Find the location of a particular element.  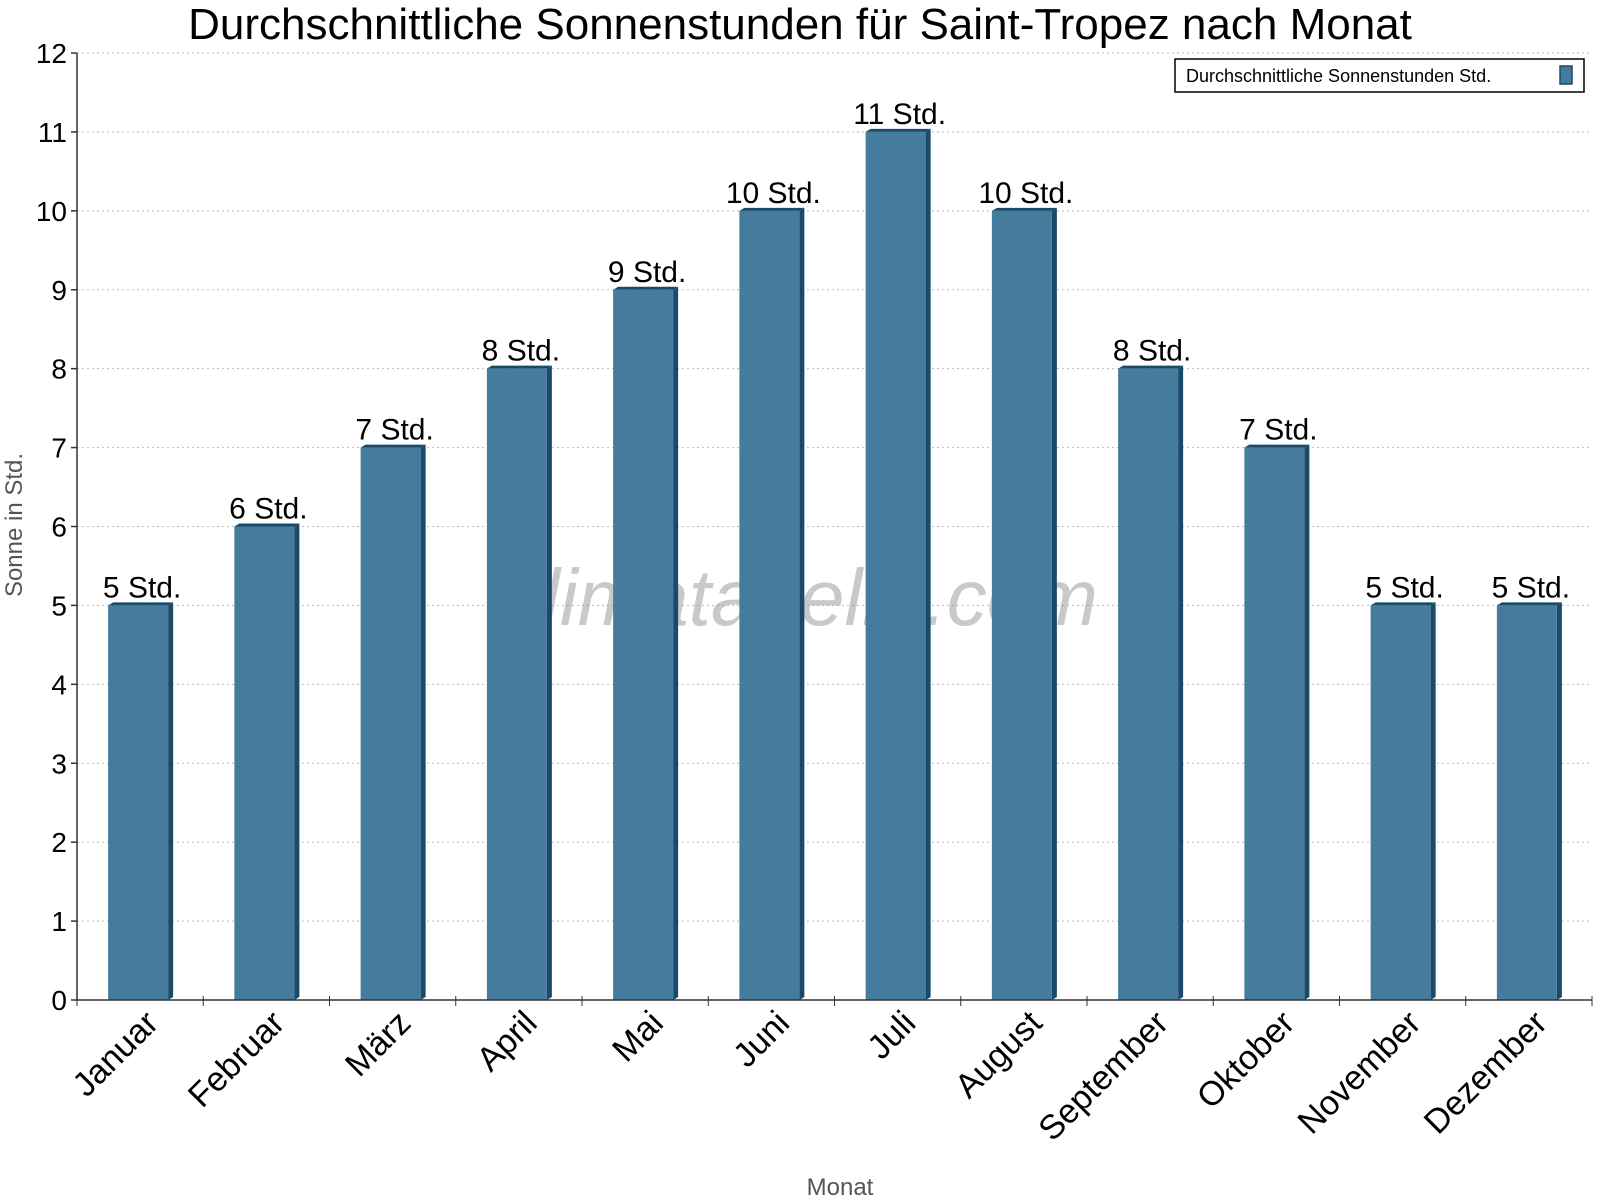

legend: Durchschnittliche Sonnenstunden Std. is located at coordinates (1379, 75).